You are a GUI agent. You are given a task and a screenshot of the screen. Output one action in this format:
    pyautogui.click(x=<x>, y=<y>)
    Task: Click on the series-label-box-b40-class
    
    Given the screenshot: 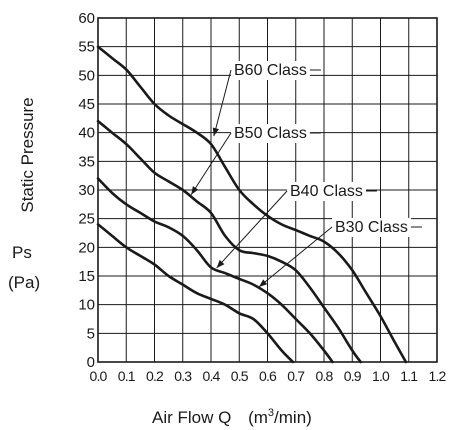 What is the action you would take?
    pyautogui.click(x=326, y=191)
    